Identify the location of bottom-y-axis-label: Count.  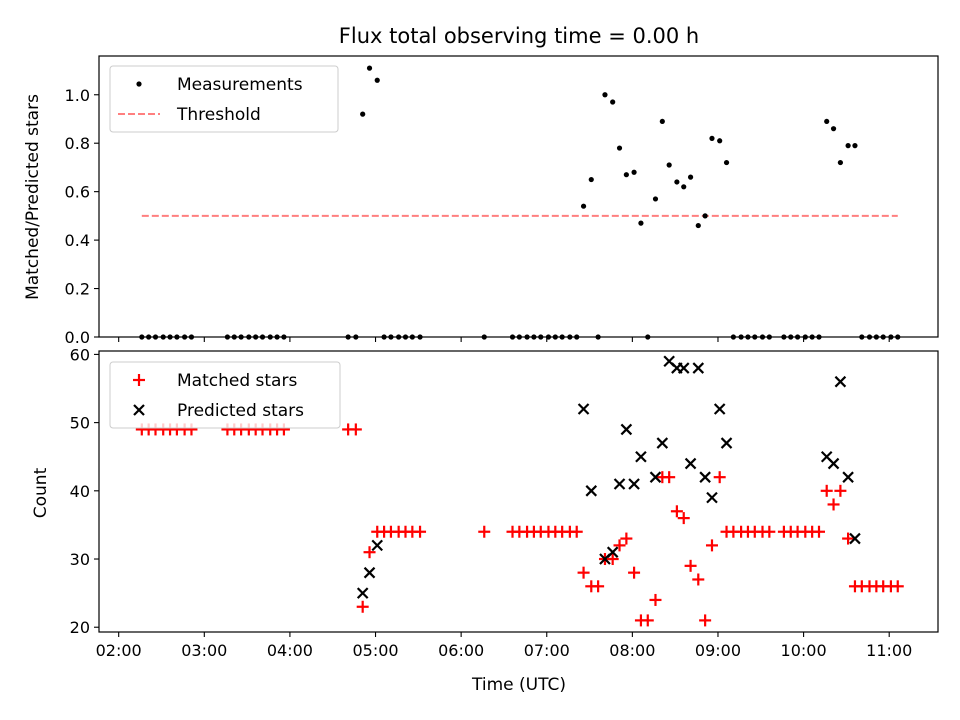
(41, 492).